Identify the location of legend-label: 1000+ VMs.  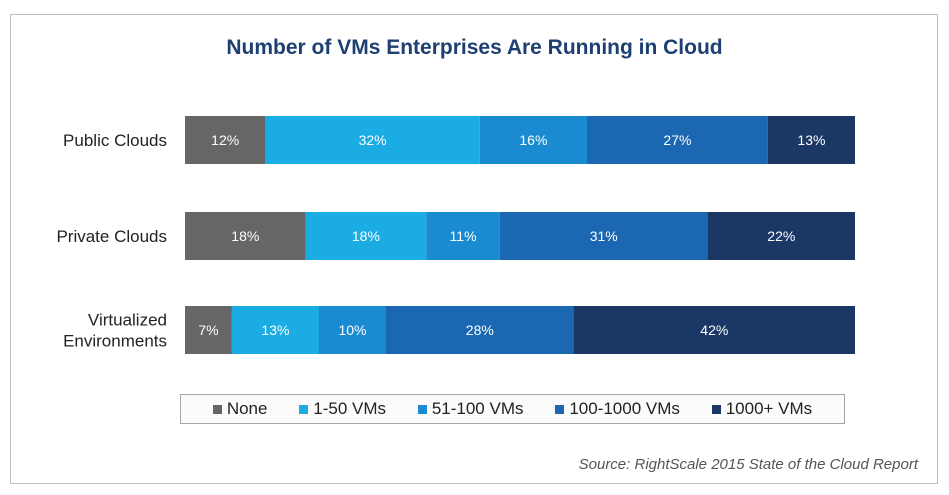
(769, 408).